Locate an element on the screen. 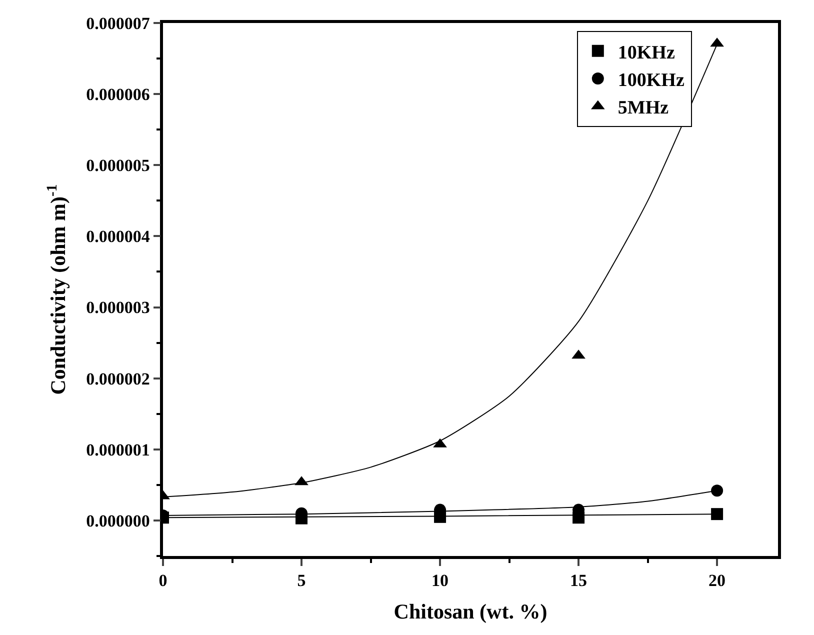  y-tick-label: 0.000007 is located at coordinates (118, 23).